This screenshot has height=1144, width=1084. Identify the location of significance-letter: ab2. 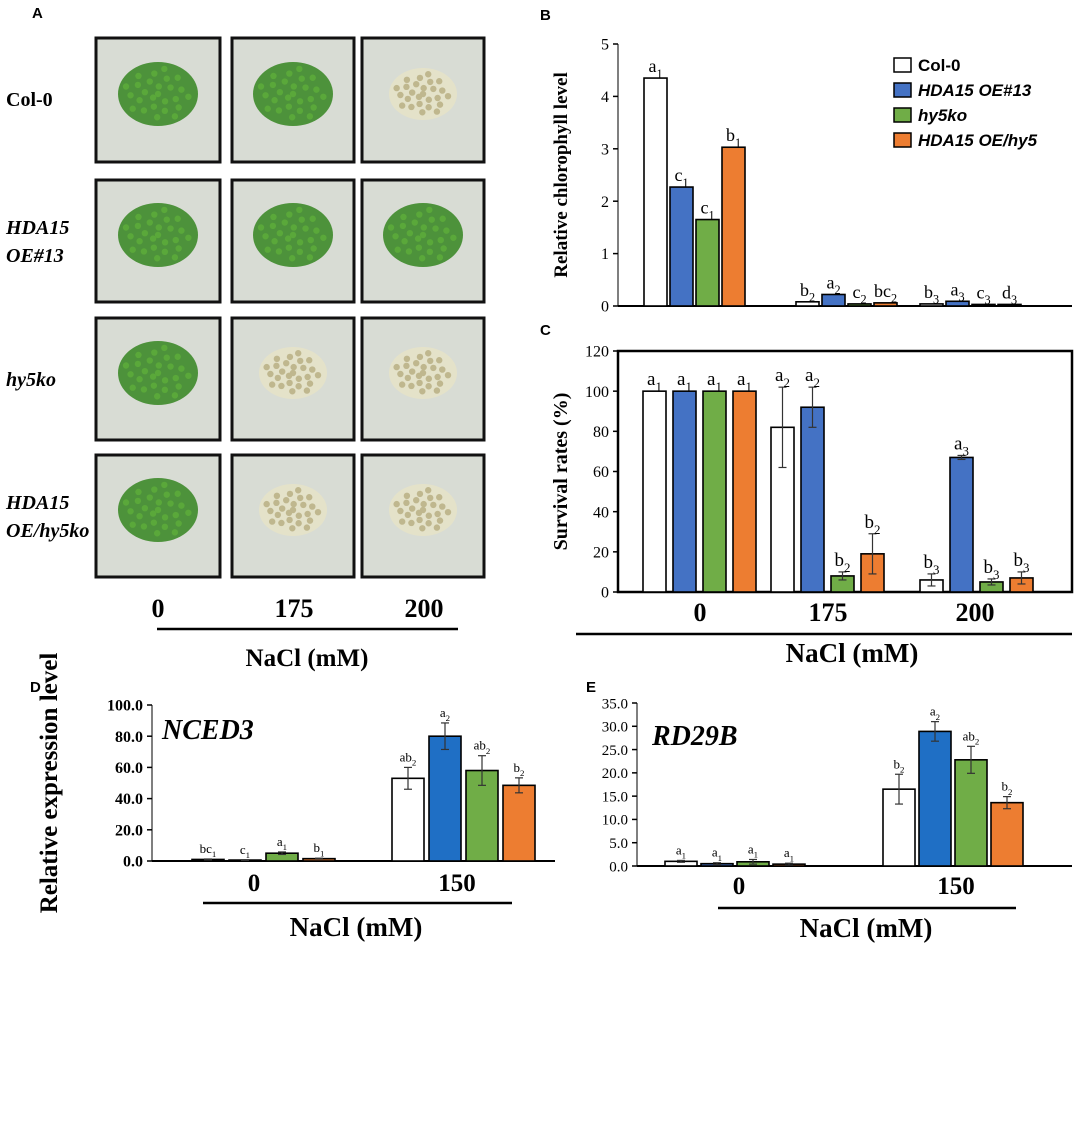
(971, 737).